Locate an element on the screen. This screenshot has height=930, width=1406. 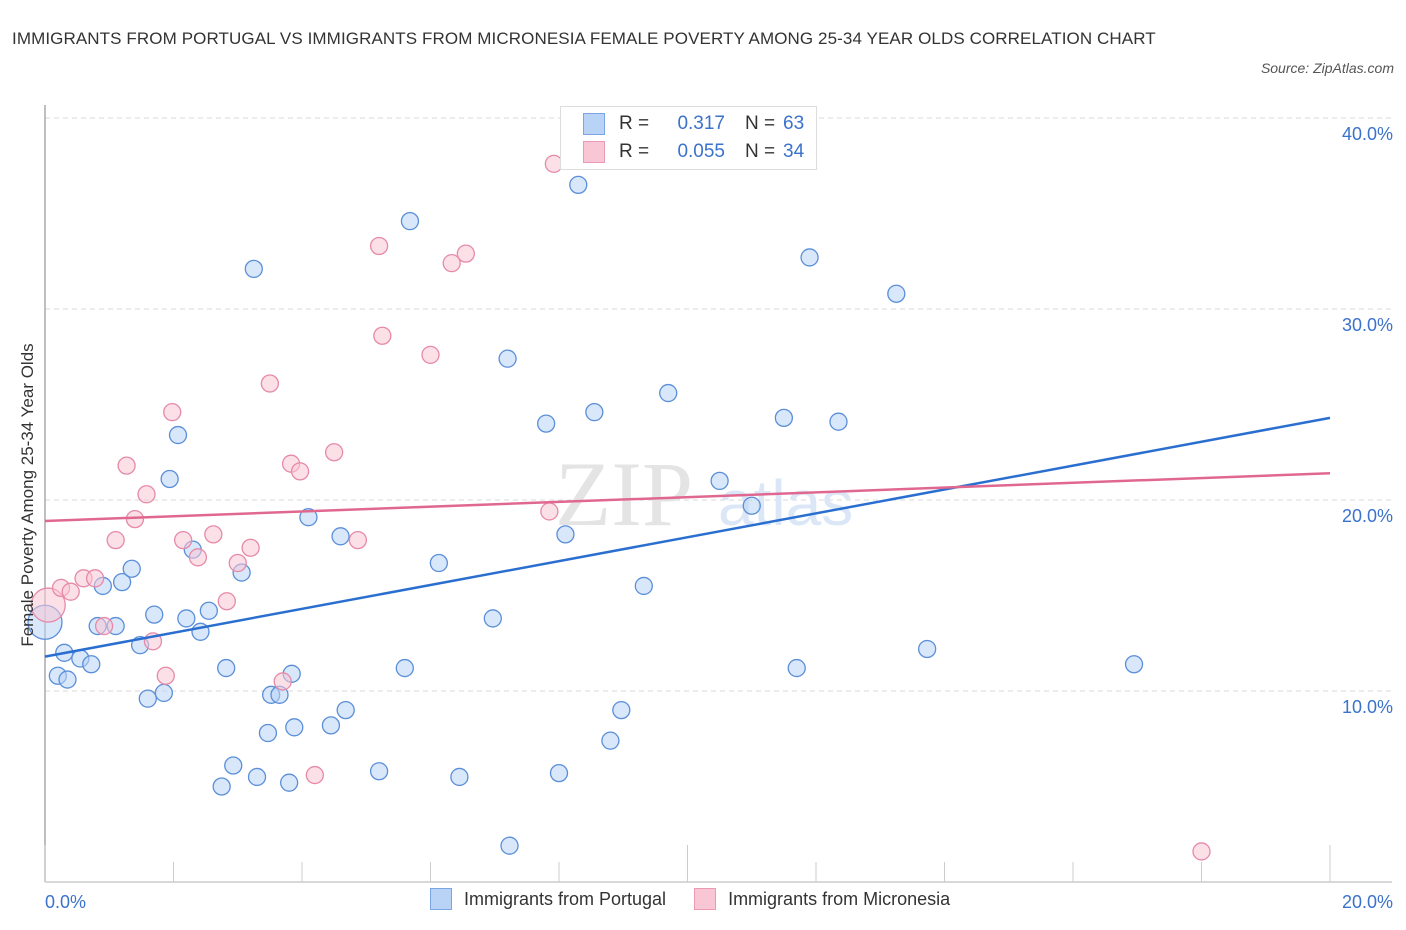
r-value: 0.317 is located at coordinates (701, 123).